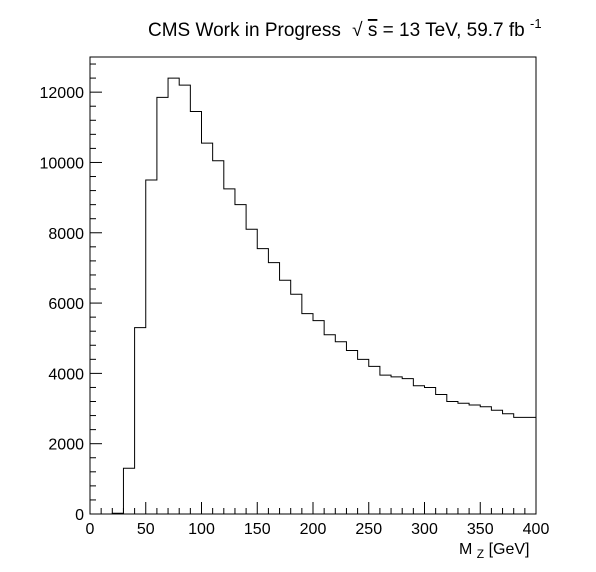  Describe the element at coordinates (201, 529) in the screenshot. I see `x-tick-label: 100` at that location.